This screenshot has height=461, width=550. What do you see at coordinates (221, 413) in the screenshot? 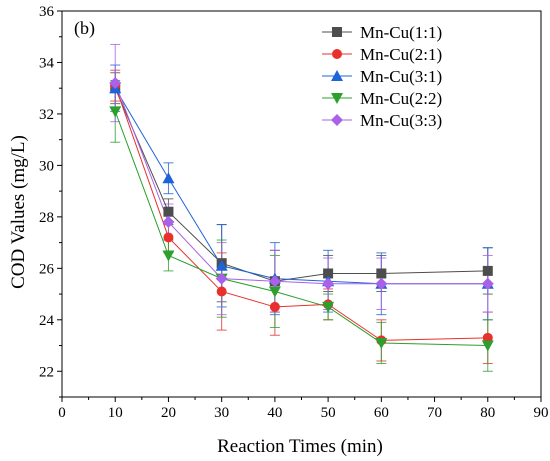
I see `x-tick-label: 30` at bounding box center [221, 413].